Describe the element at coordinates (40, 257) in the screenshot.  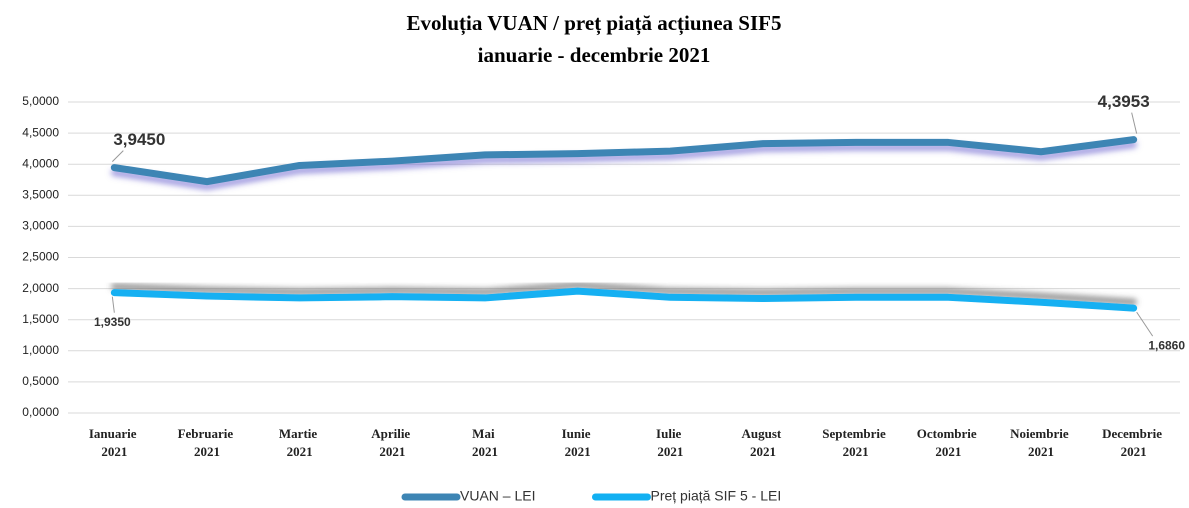
I see `y-tick-label: 2,5000` at that location.